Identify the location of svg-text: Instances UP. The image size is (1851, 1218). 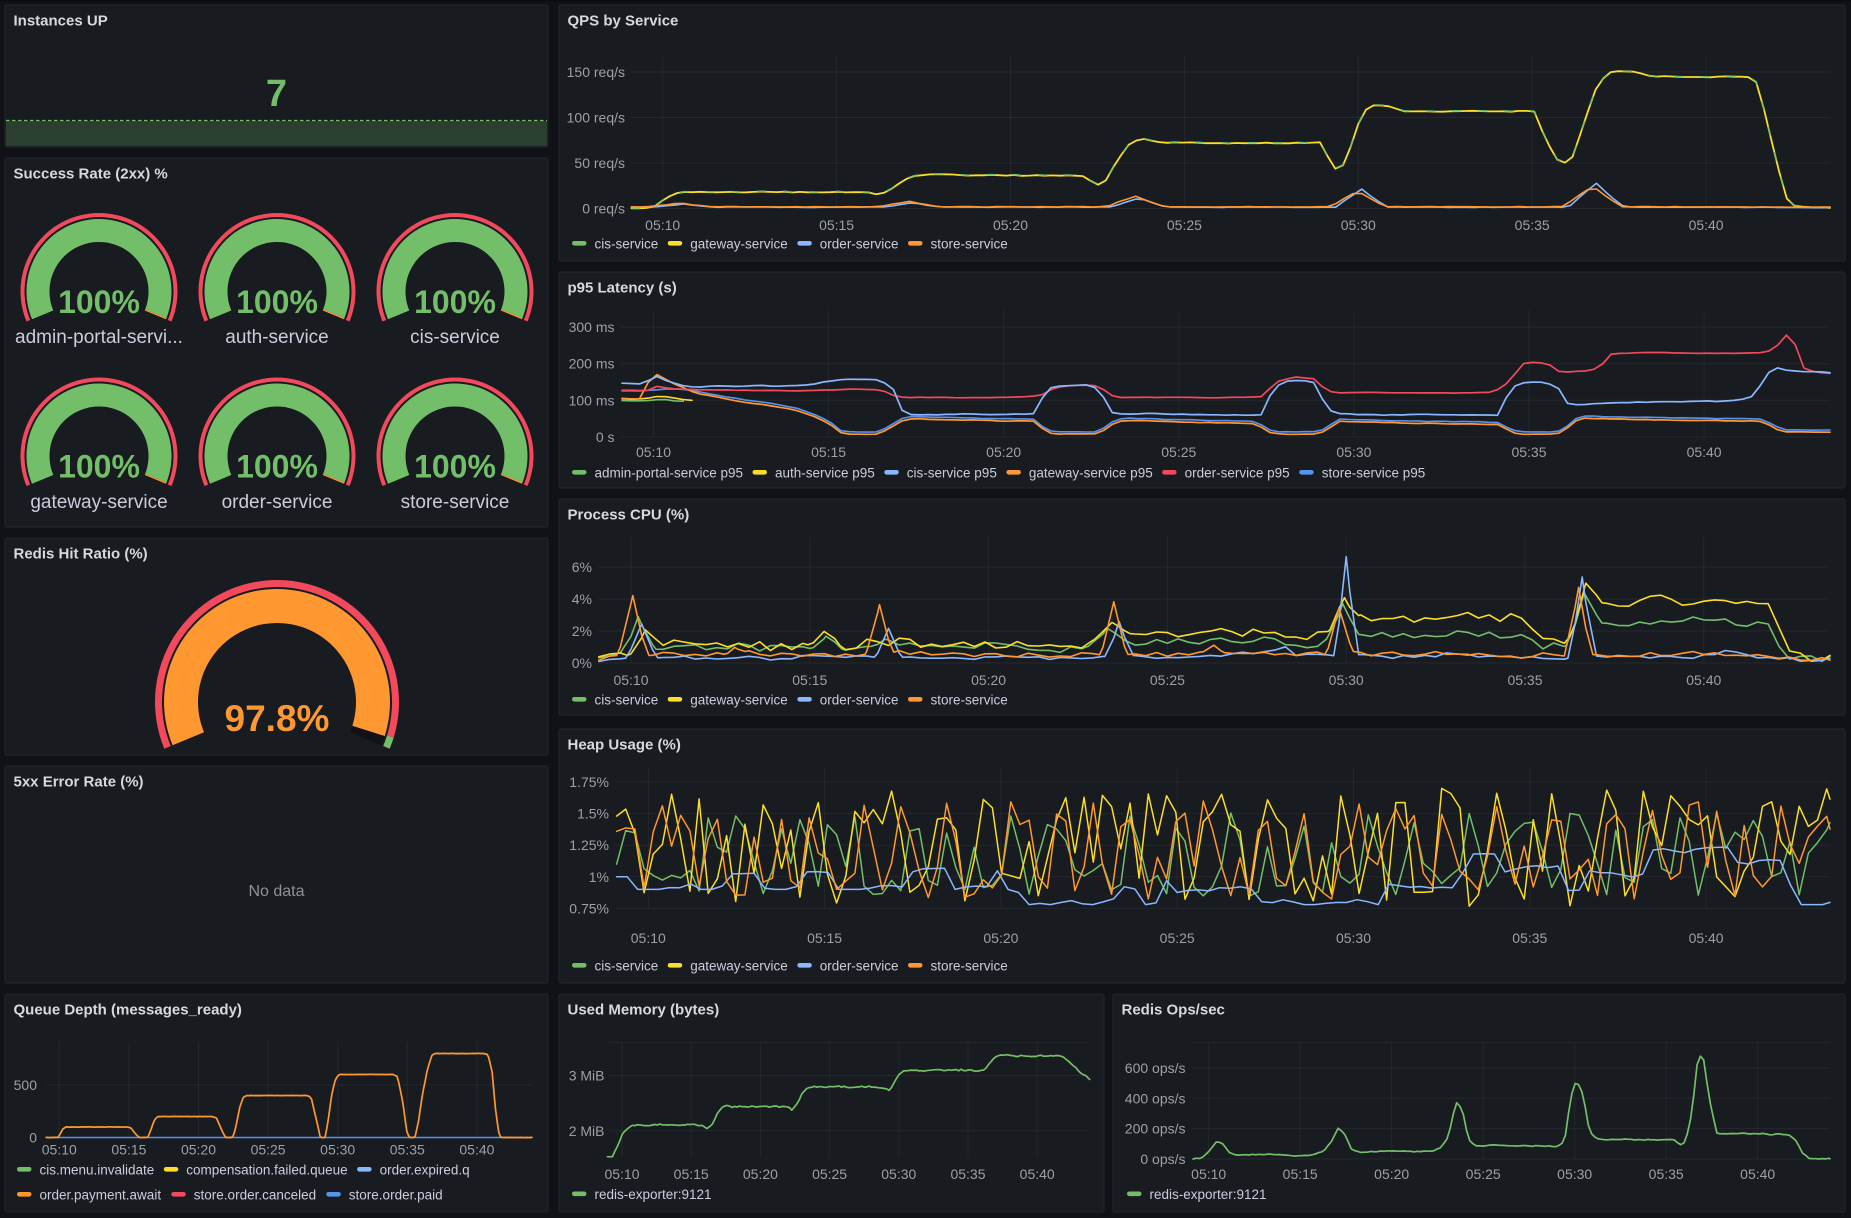
(61, 21).